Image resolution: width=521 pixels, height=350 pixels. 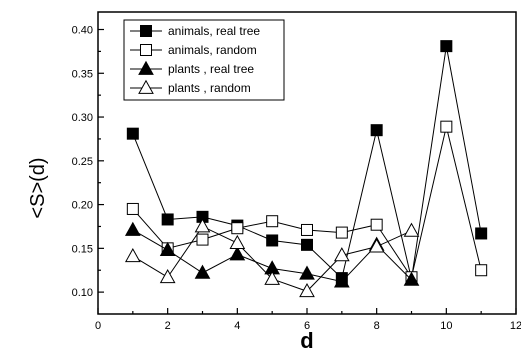 I want to click on y-tick-label: 0.15, so click(x=82, y=249).